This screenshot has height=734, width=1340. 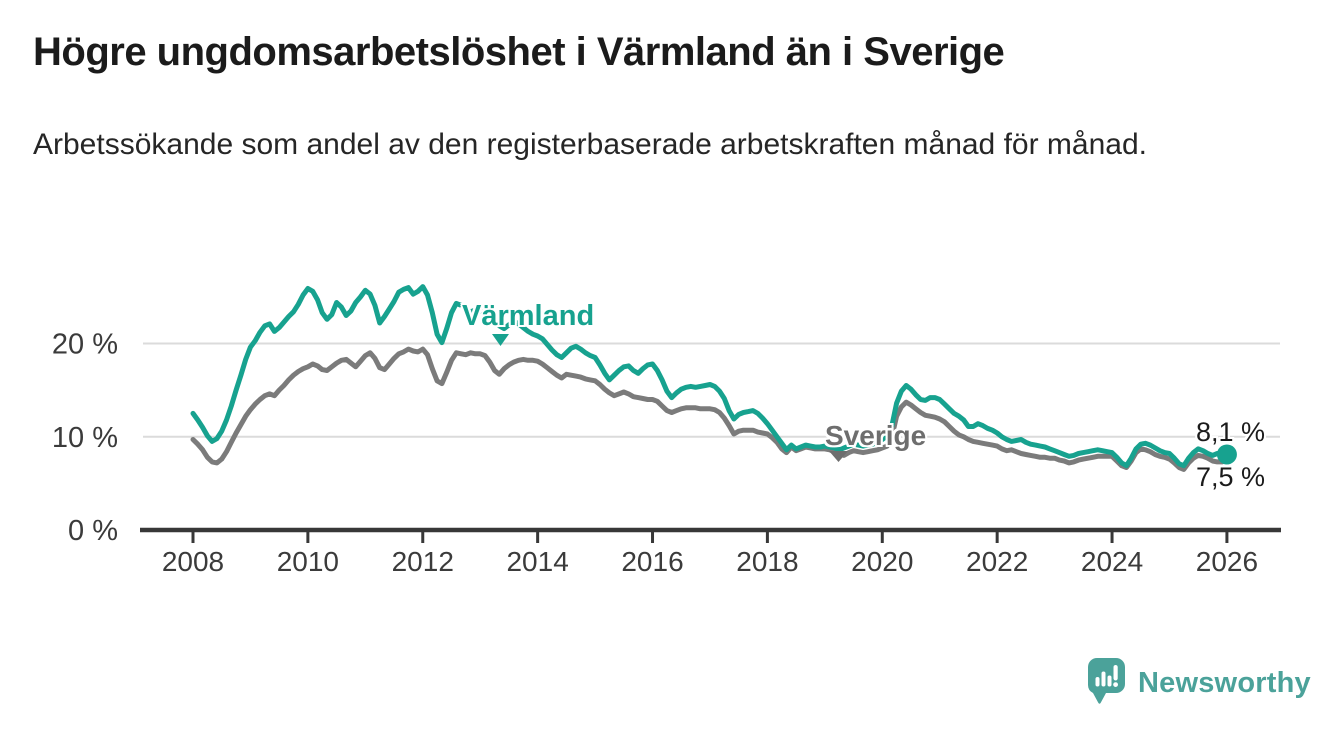 I want to click on series-label-sverige: Sverige, so click(x=876, y=435).